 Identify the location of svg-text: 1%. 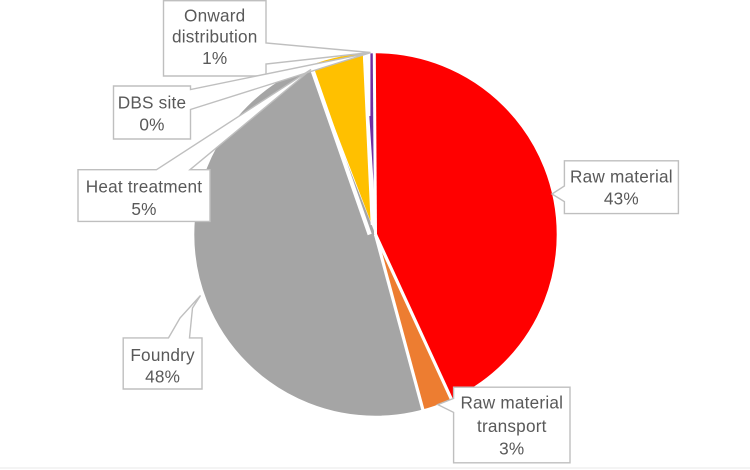
(214, 58).